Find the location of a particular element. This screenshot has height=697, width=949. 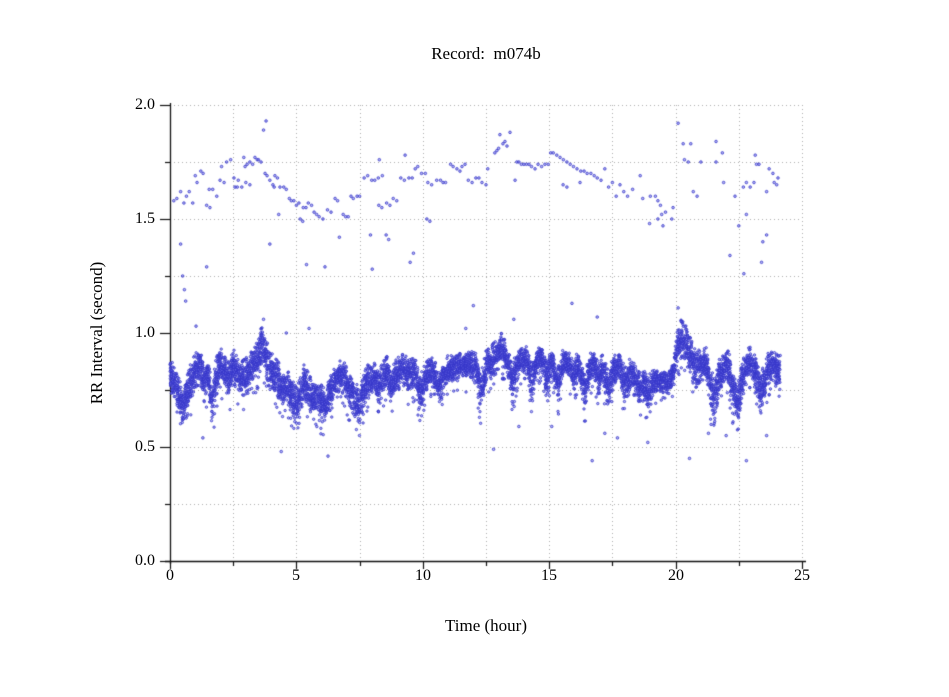

x-axis-title: Time (hour) is located at coordinates (485, 625).